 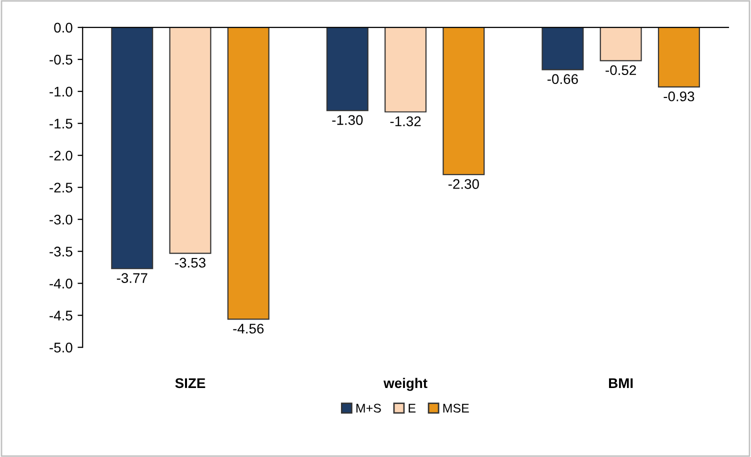 What do you see at coordinates (63, 27) in the screenshot?
I see `y-tick-label: 0.0` at bounding box center [63, 27].